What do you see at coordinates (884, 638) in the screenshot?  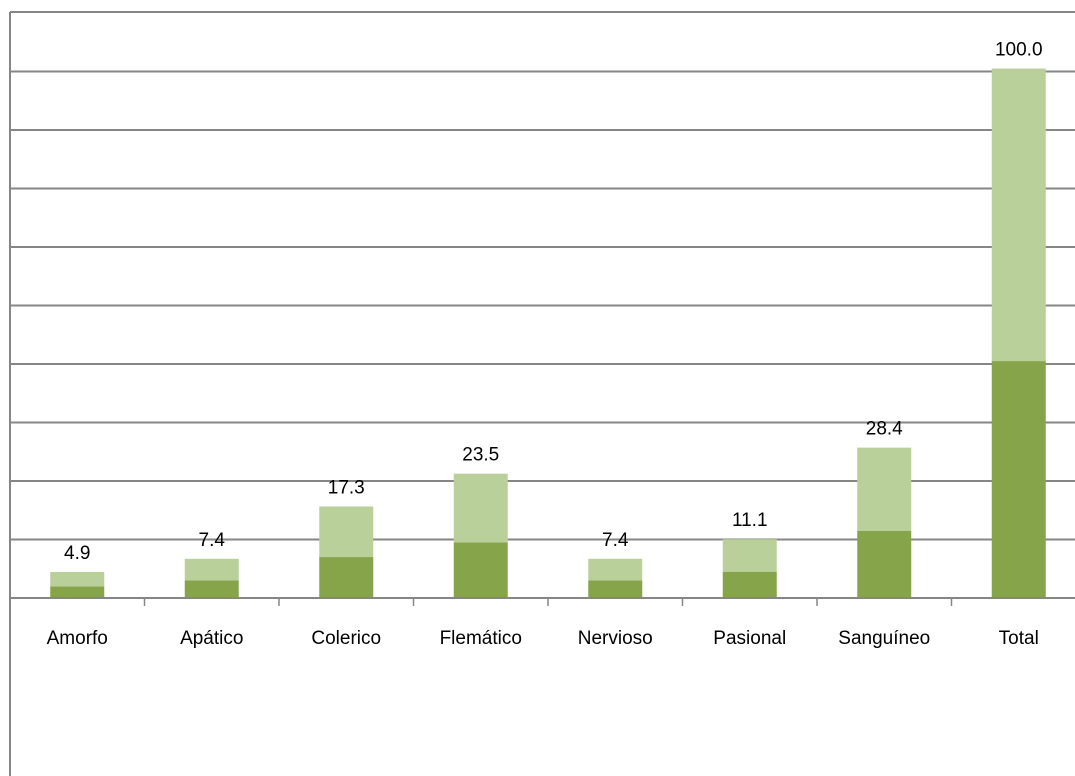 I see `x-tick-label: Sanguíneo` at bounding box center [884, 638].